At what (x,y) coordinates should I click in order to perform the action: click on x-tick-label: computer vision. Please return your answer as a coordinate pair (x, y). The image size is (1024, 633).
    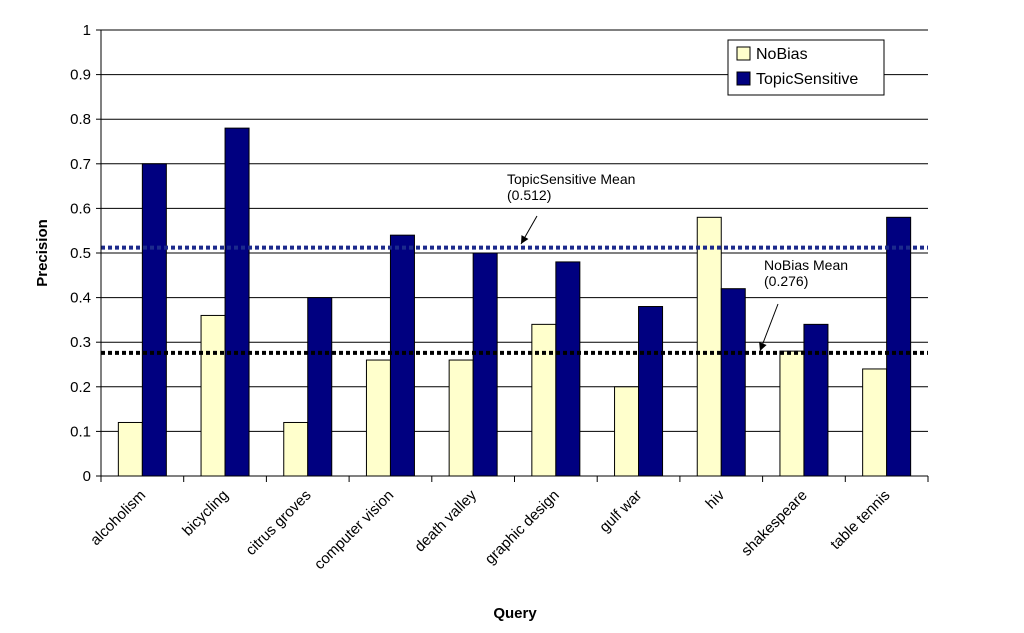
    Looking at the image, I should click on (354, 530).